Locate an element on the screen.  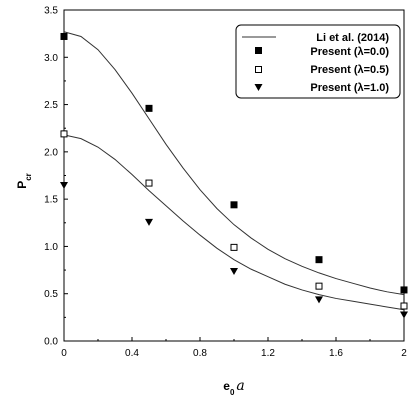
x-axis-title-sub: 0 is located at coordinates (232, 392).